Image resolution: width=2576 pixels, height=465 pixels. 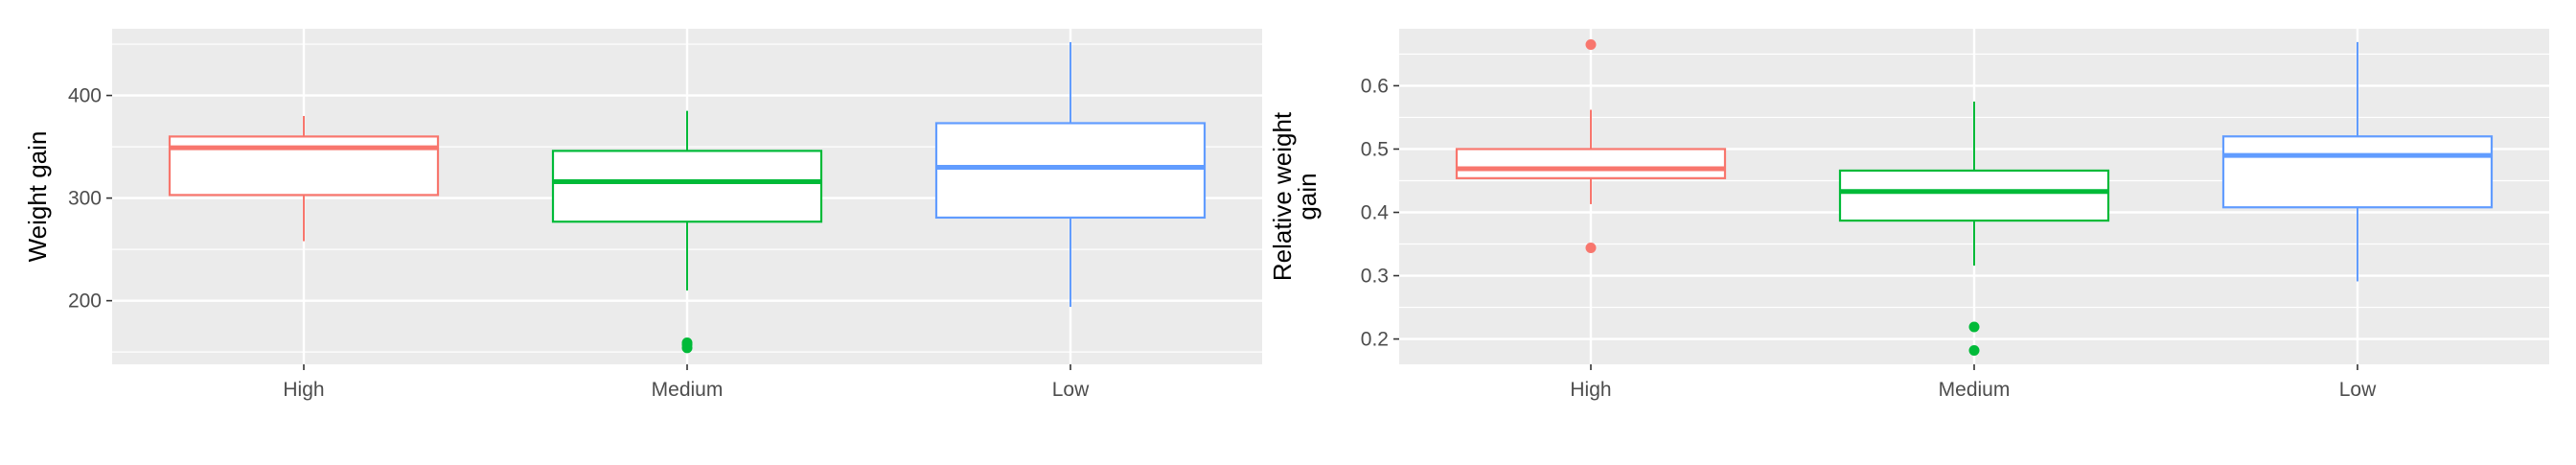 What do you see at coordinates (85, 199) in the screenshot?
I see `y-tick-label: 300` at bounding box center [85, 199].